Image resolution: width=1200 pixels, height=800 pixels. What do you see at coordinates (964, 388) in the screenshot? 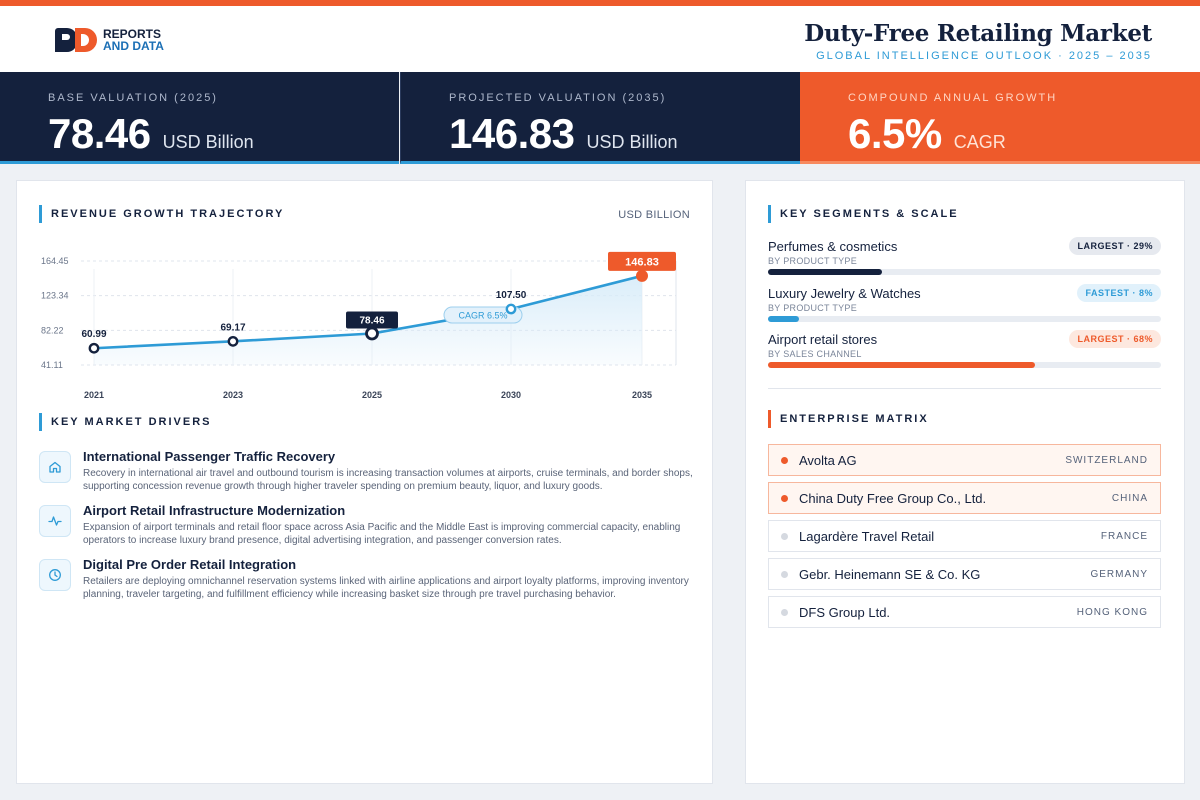
I see `section-divider` at bounding box center [964, 388].